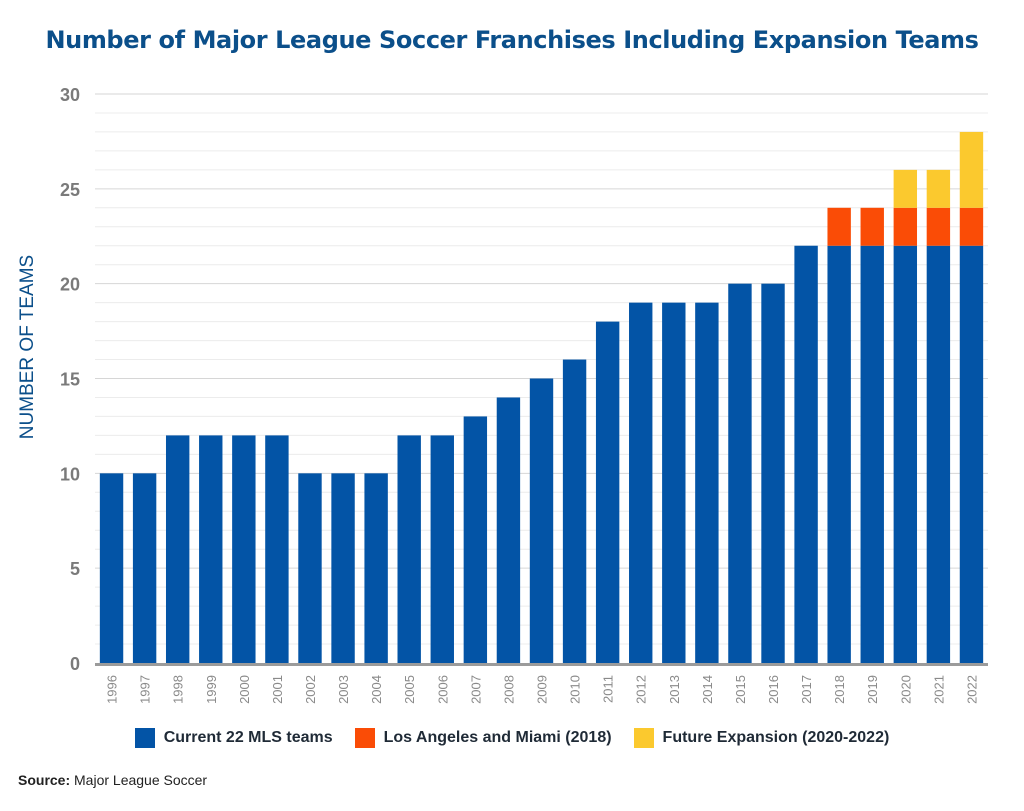 Image resolution: width=1024 pixels, height=811 pixels. I want to click on y-axis-label: NUMBER OF TEAMS, so click(27, 347).